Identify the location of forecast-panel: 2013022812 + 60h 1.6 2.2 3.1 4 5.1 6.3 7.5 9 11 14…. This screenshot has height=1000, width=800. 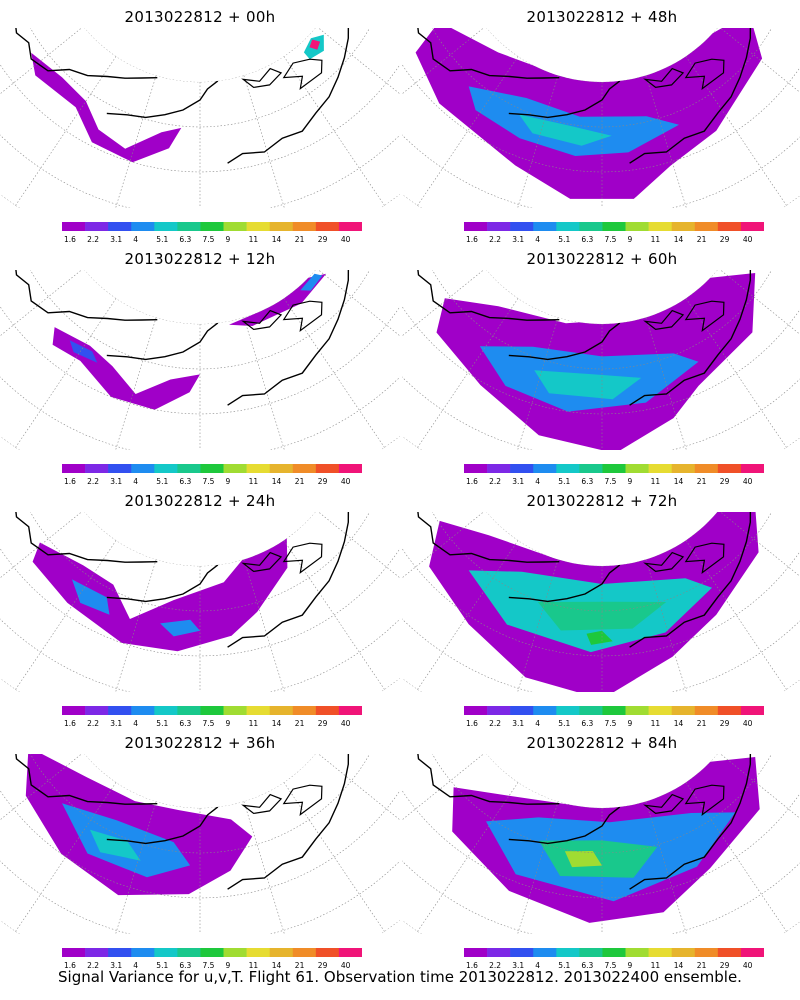
(601, 364).